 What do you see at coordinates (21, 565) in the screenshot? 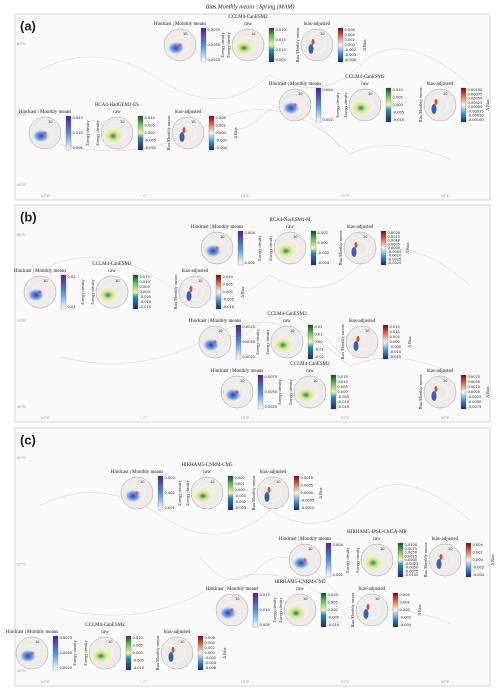
I see `lat-label: 50°N` at bounding box center [21, 565].